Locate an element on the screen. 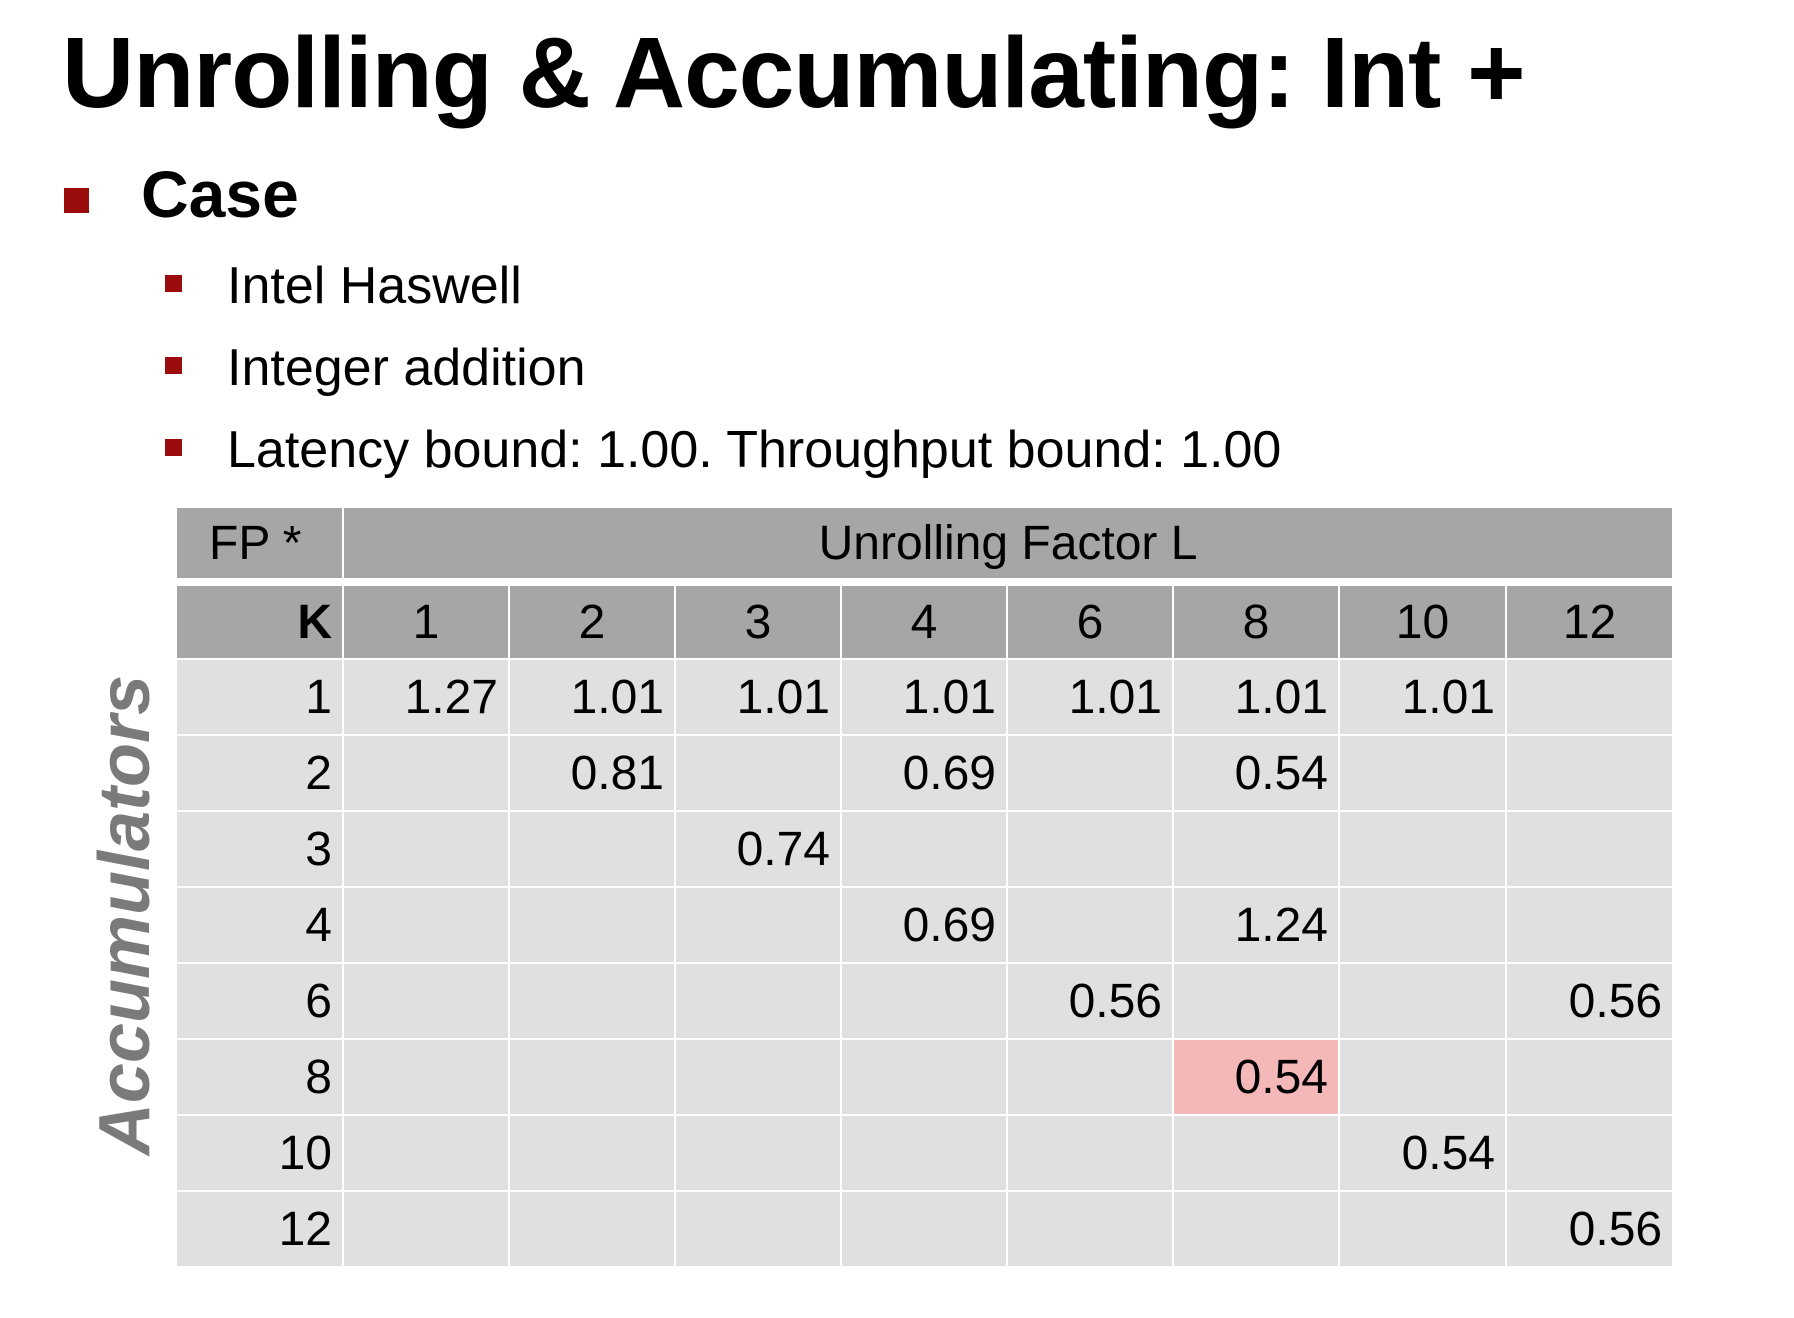 This screenshot has width=1794, height=1318. accumulators-axis-label: Accumulators is located at coordinates (125, 915).